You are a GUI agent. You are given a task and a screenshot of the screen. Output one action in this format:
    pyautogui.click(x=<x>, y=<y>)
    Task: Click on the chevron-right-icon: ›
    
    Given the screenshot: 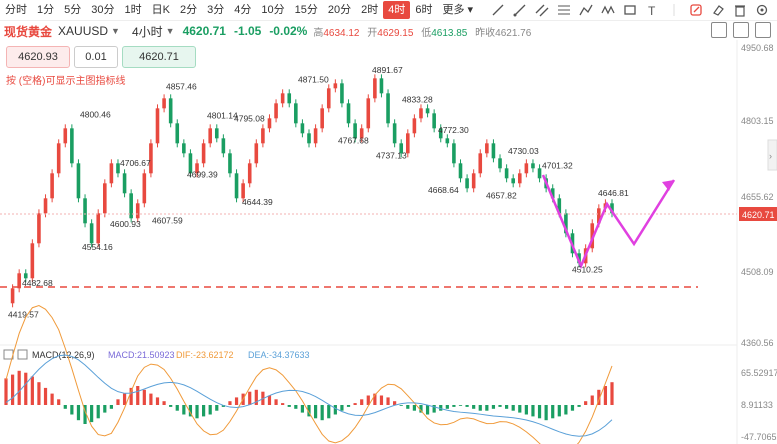 What is the action you would take?
    pyautogui.click(x=770, y=156)
    